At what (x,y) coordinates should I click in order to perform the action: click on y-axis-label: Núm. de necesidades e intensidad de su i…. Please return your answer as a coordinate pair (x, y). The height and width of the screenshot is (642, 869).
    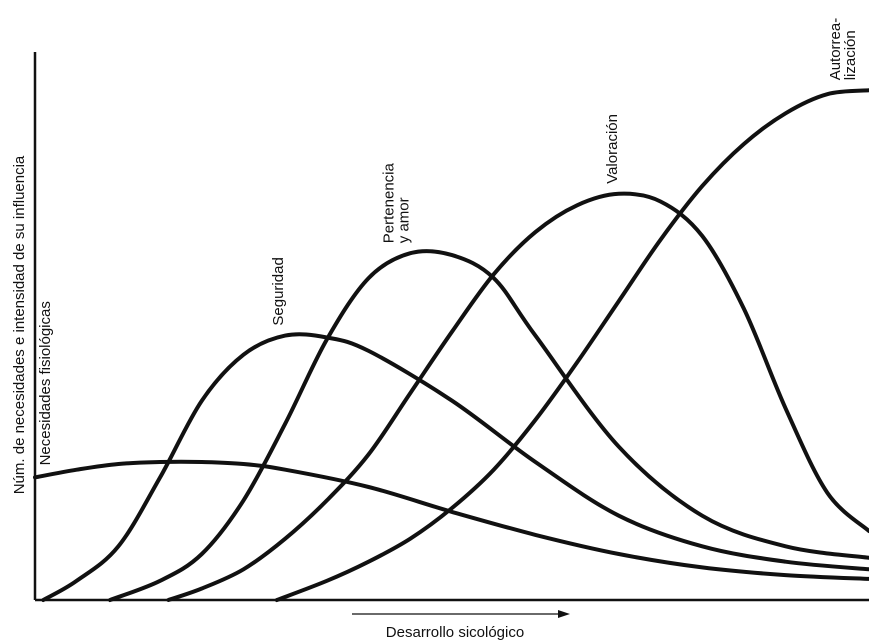
    Looking at the image, I should click on (19, 324).